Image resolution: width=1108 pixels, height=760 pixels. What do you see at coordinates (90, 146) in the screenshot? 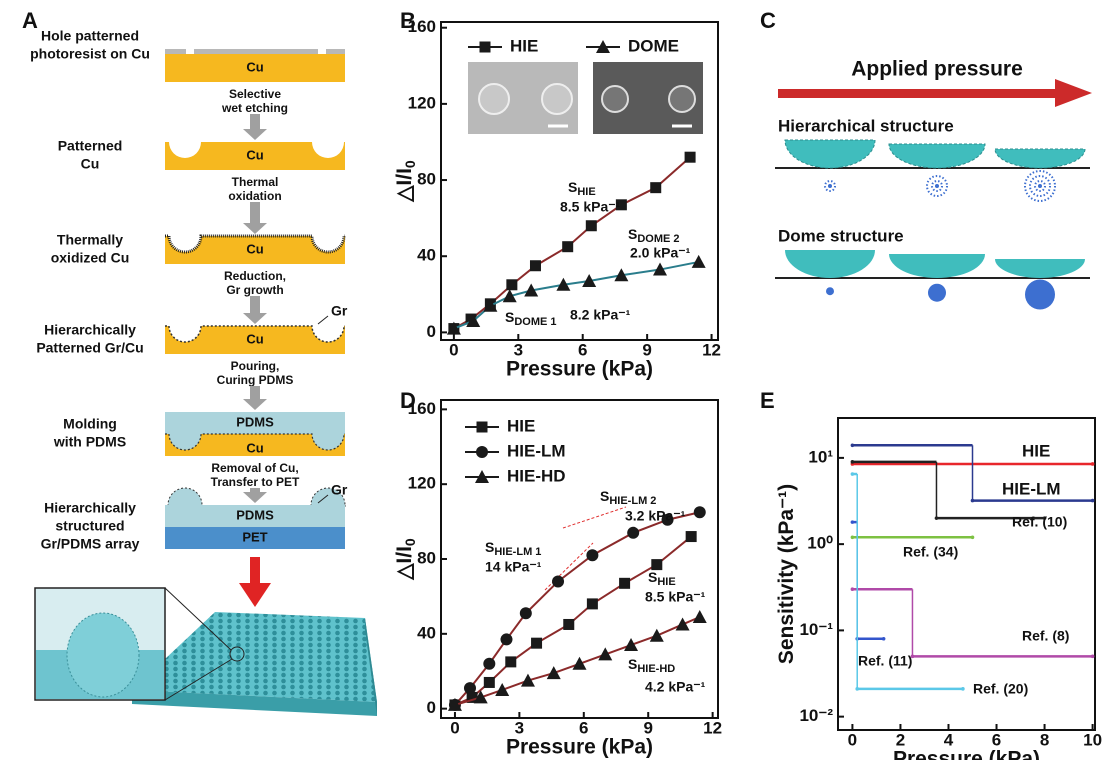
I see `step-label: Patterned` at bounding box center [90, 146].